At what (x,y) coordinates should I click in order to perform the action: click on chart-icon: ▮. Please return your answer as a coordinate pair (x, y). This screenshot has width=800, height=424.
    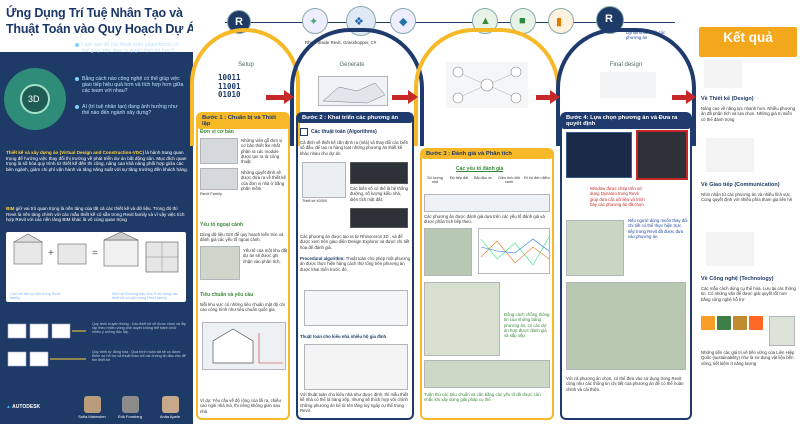
    Looking at the image, I should click on (561, 21).